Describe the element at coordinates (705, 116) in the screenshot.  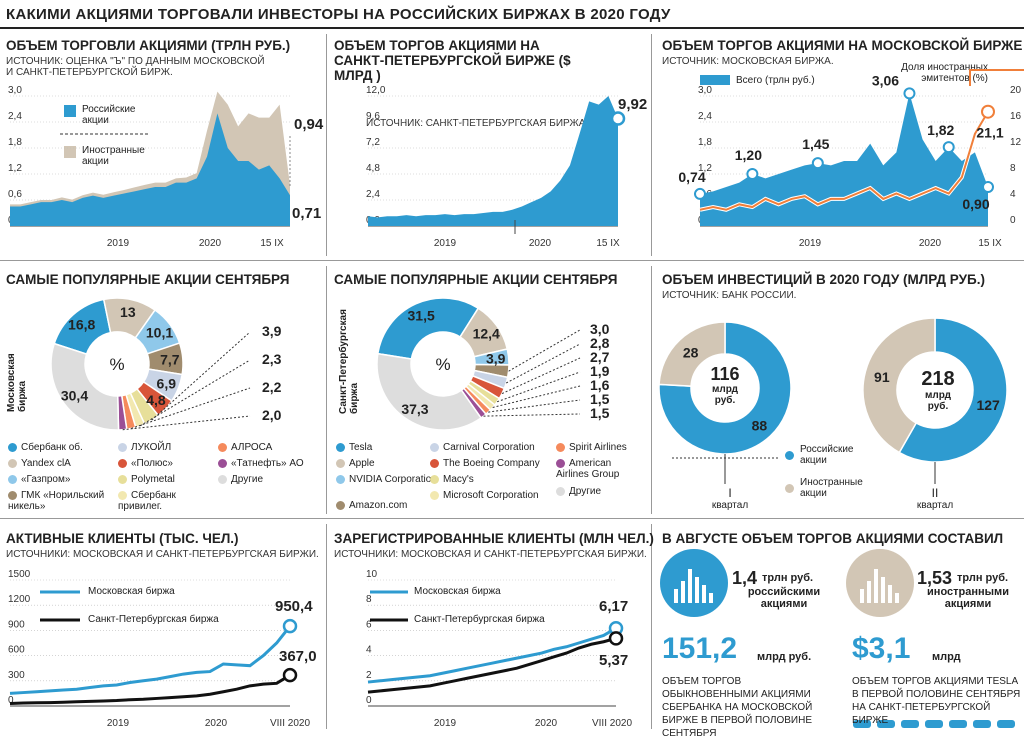
I see `c3-ytick: 2,4` at that location.